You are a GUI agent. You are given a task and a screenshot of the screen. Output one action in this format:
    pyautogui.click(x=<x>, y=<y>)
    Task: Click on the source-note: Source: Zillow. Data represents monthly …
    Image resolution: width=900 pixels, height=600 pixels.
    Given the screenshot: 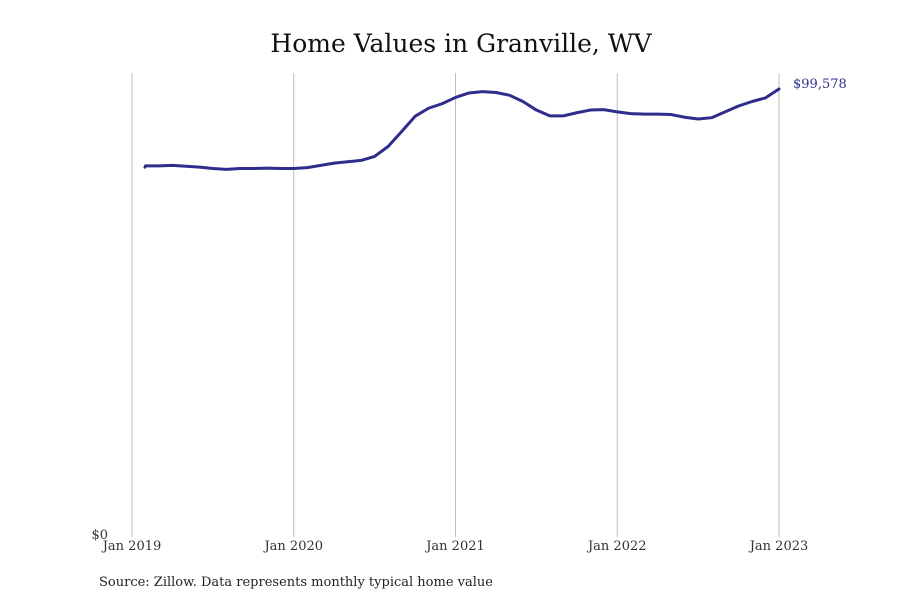 What is the action you would take?
    pyautogui.click(x=296, y=582)
    